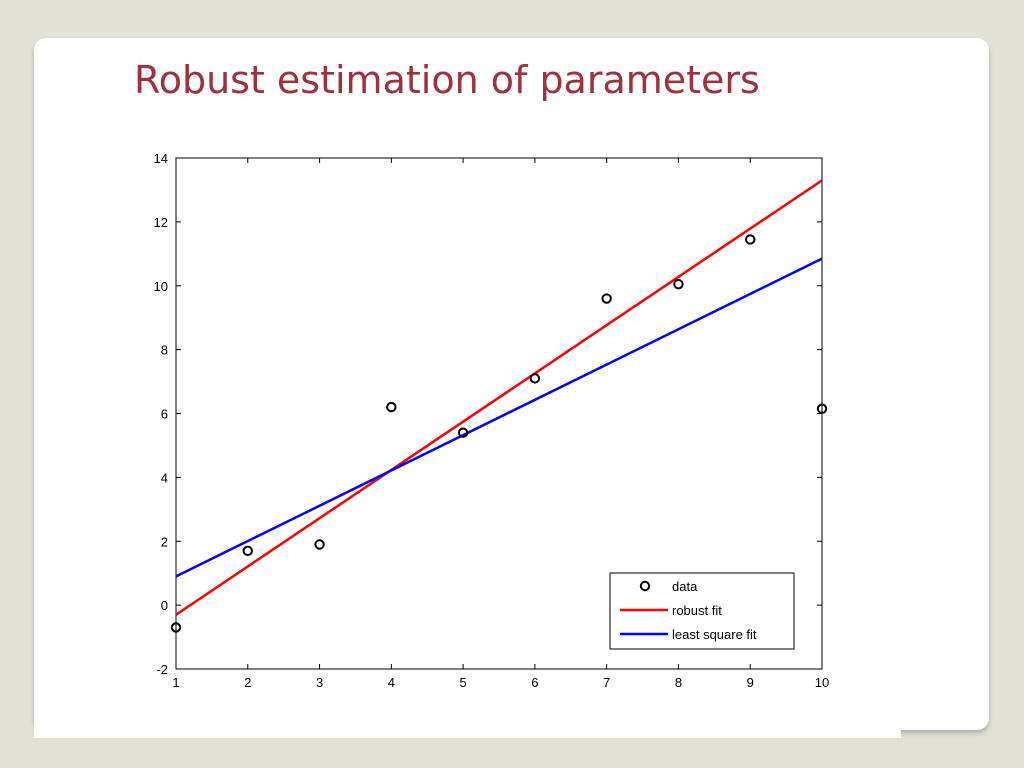  I want to click on y-tick-label: 10, so click(161, 286).